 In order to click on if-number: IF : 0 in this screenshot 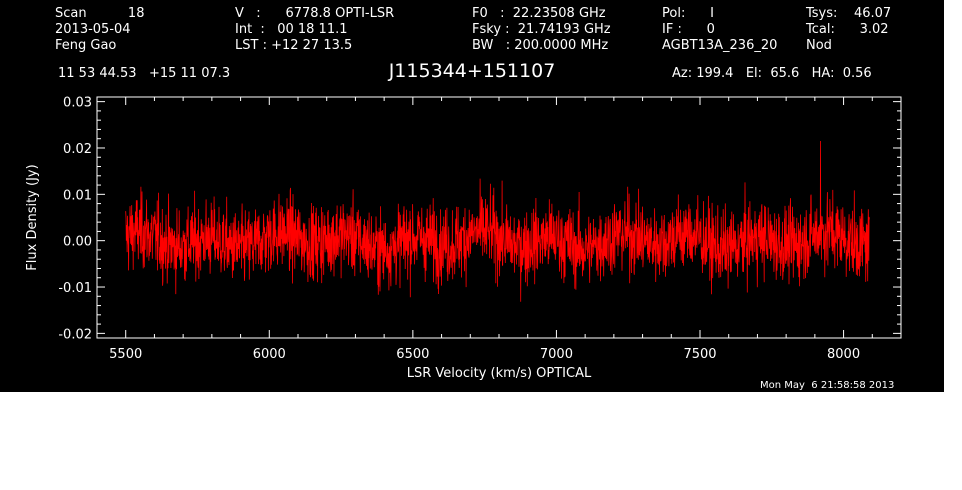, I will do `click(688, 29)`.